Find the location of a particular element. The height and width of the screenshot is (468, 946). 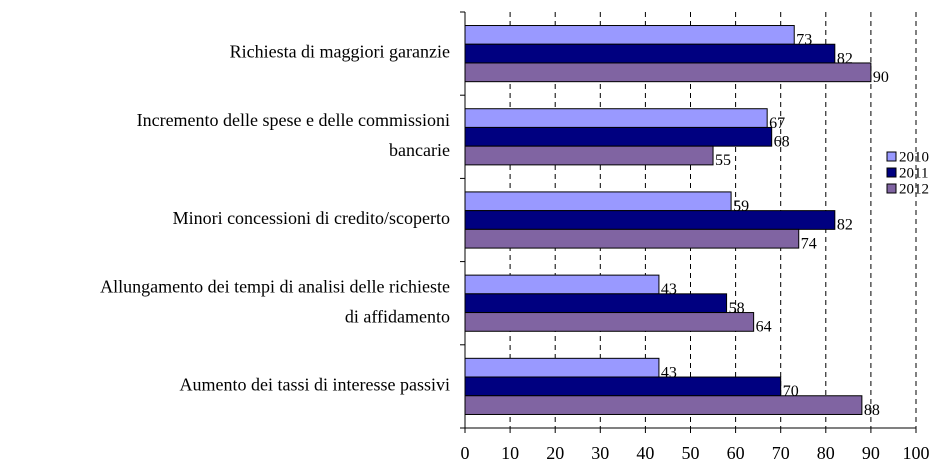

y-tick-label: Minori concessioni di credito/scoperto is located at coordinates (311, 218).